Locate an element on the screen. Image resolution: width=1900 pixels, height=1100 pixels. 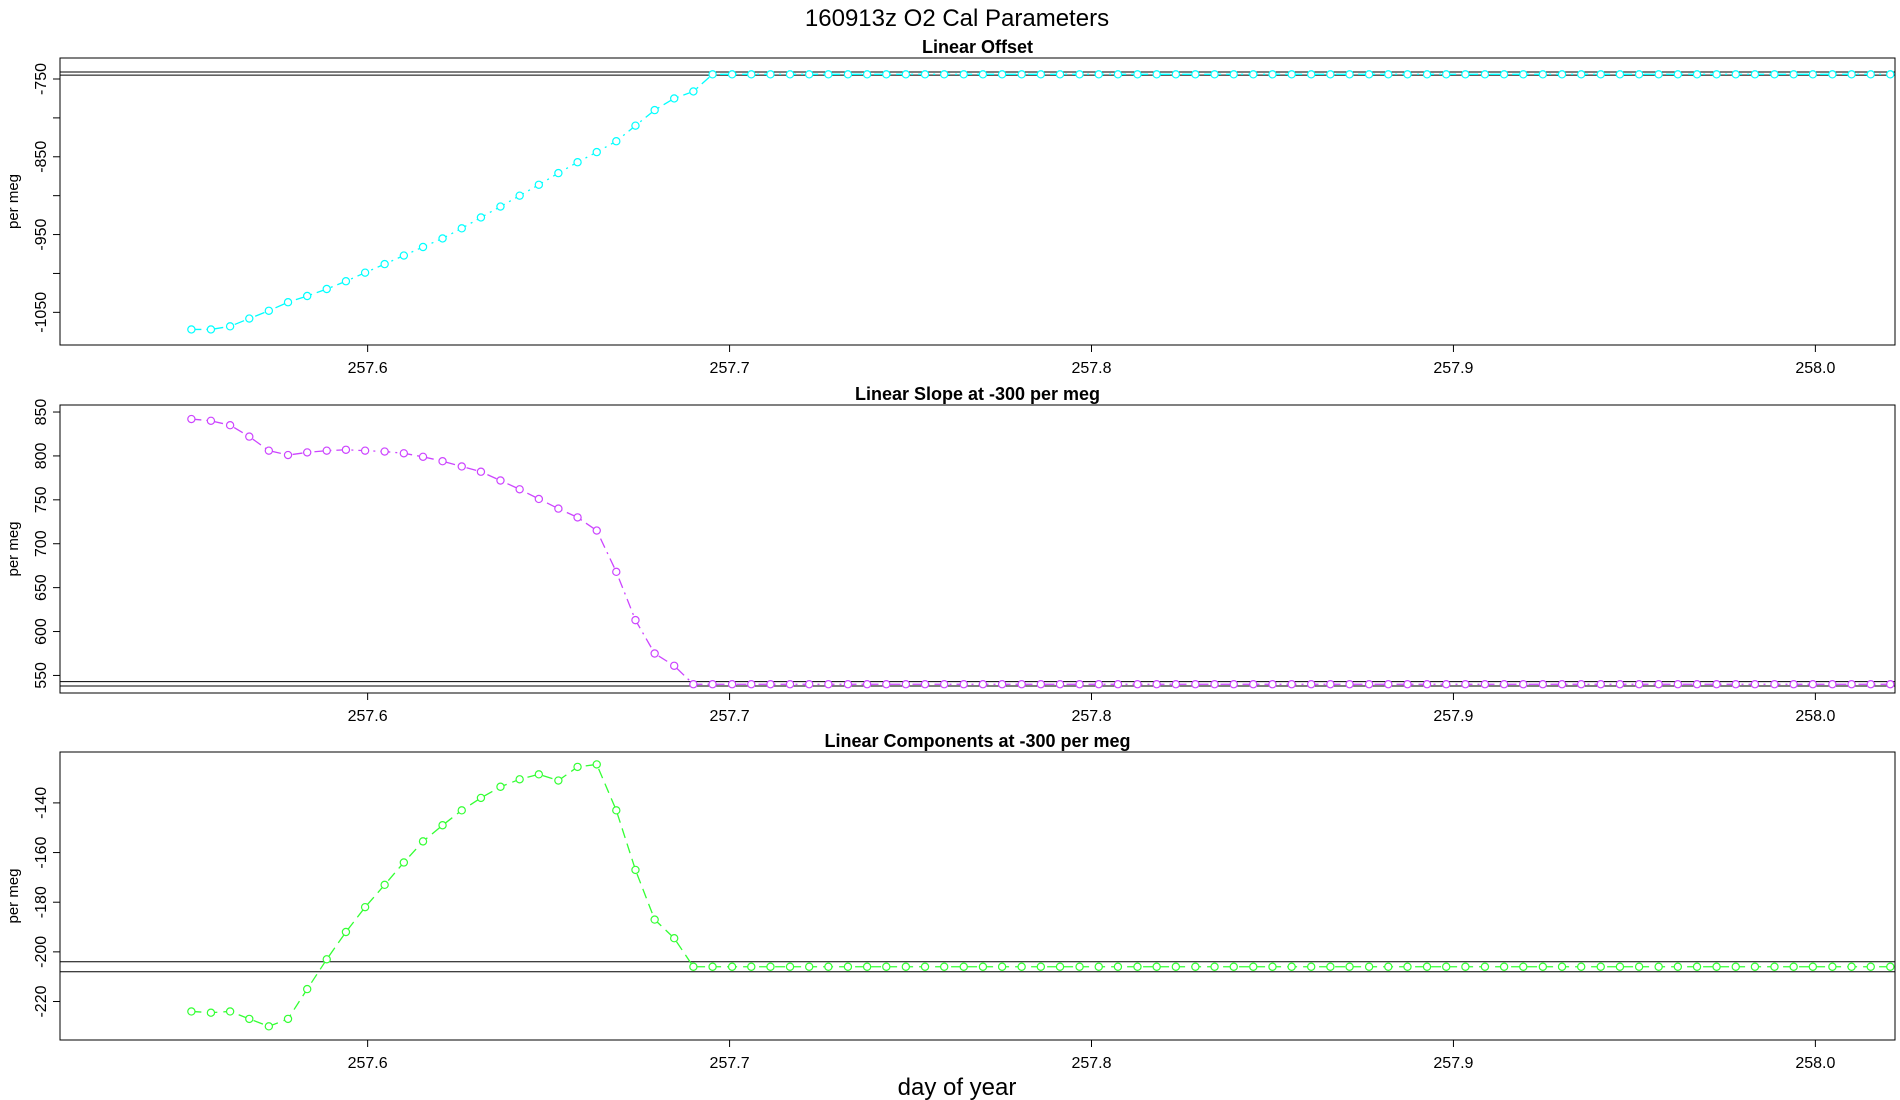
x-tick-label: 257.7 is located at coordinates (730, 1063).